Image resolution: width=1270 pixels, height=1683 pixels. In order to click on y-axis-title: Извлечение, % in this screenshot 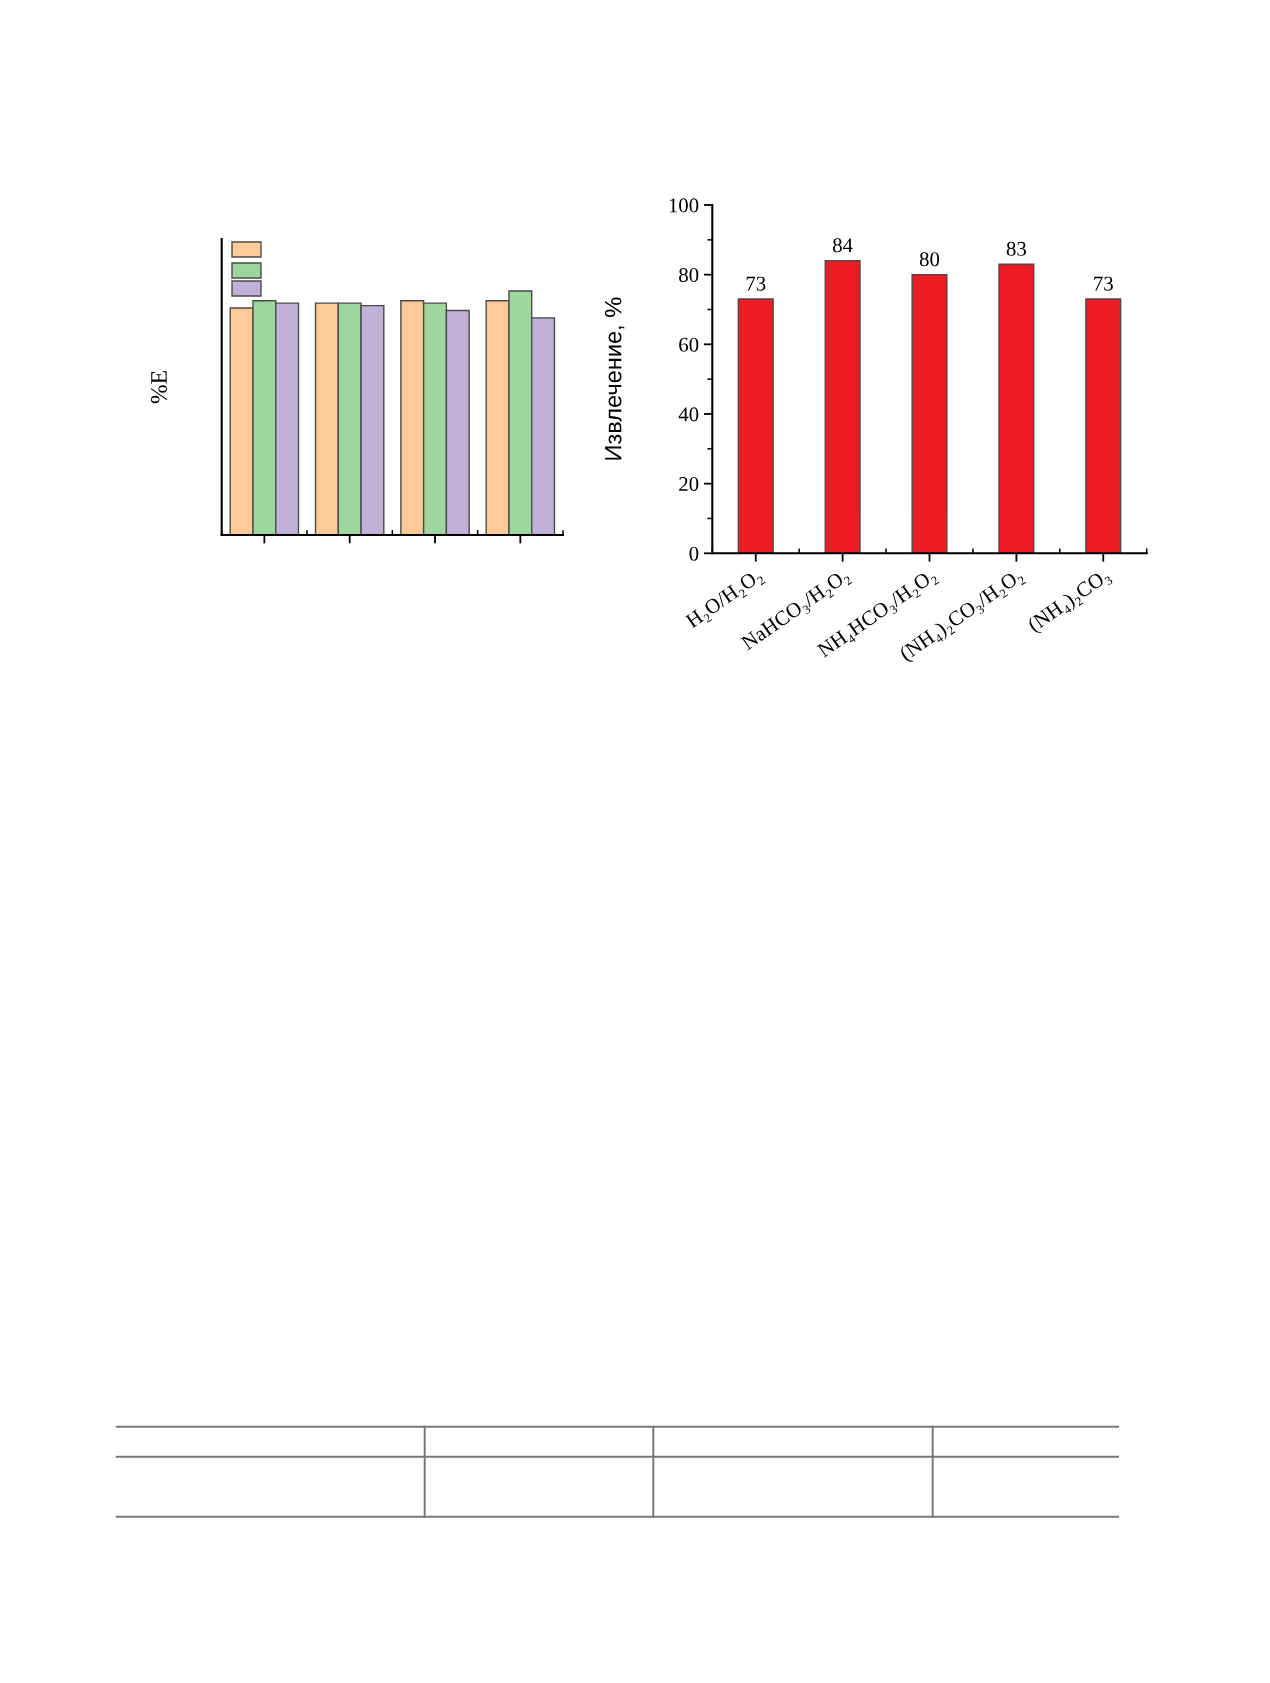, I will do `click(614, 378)`.